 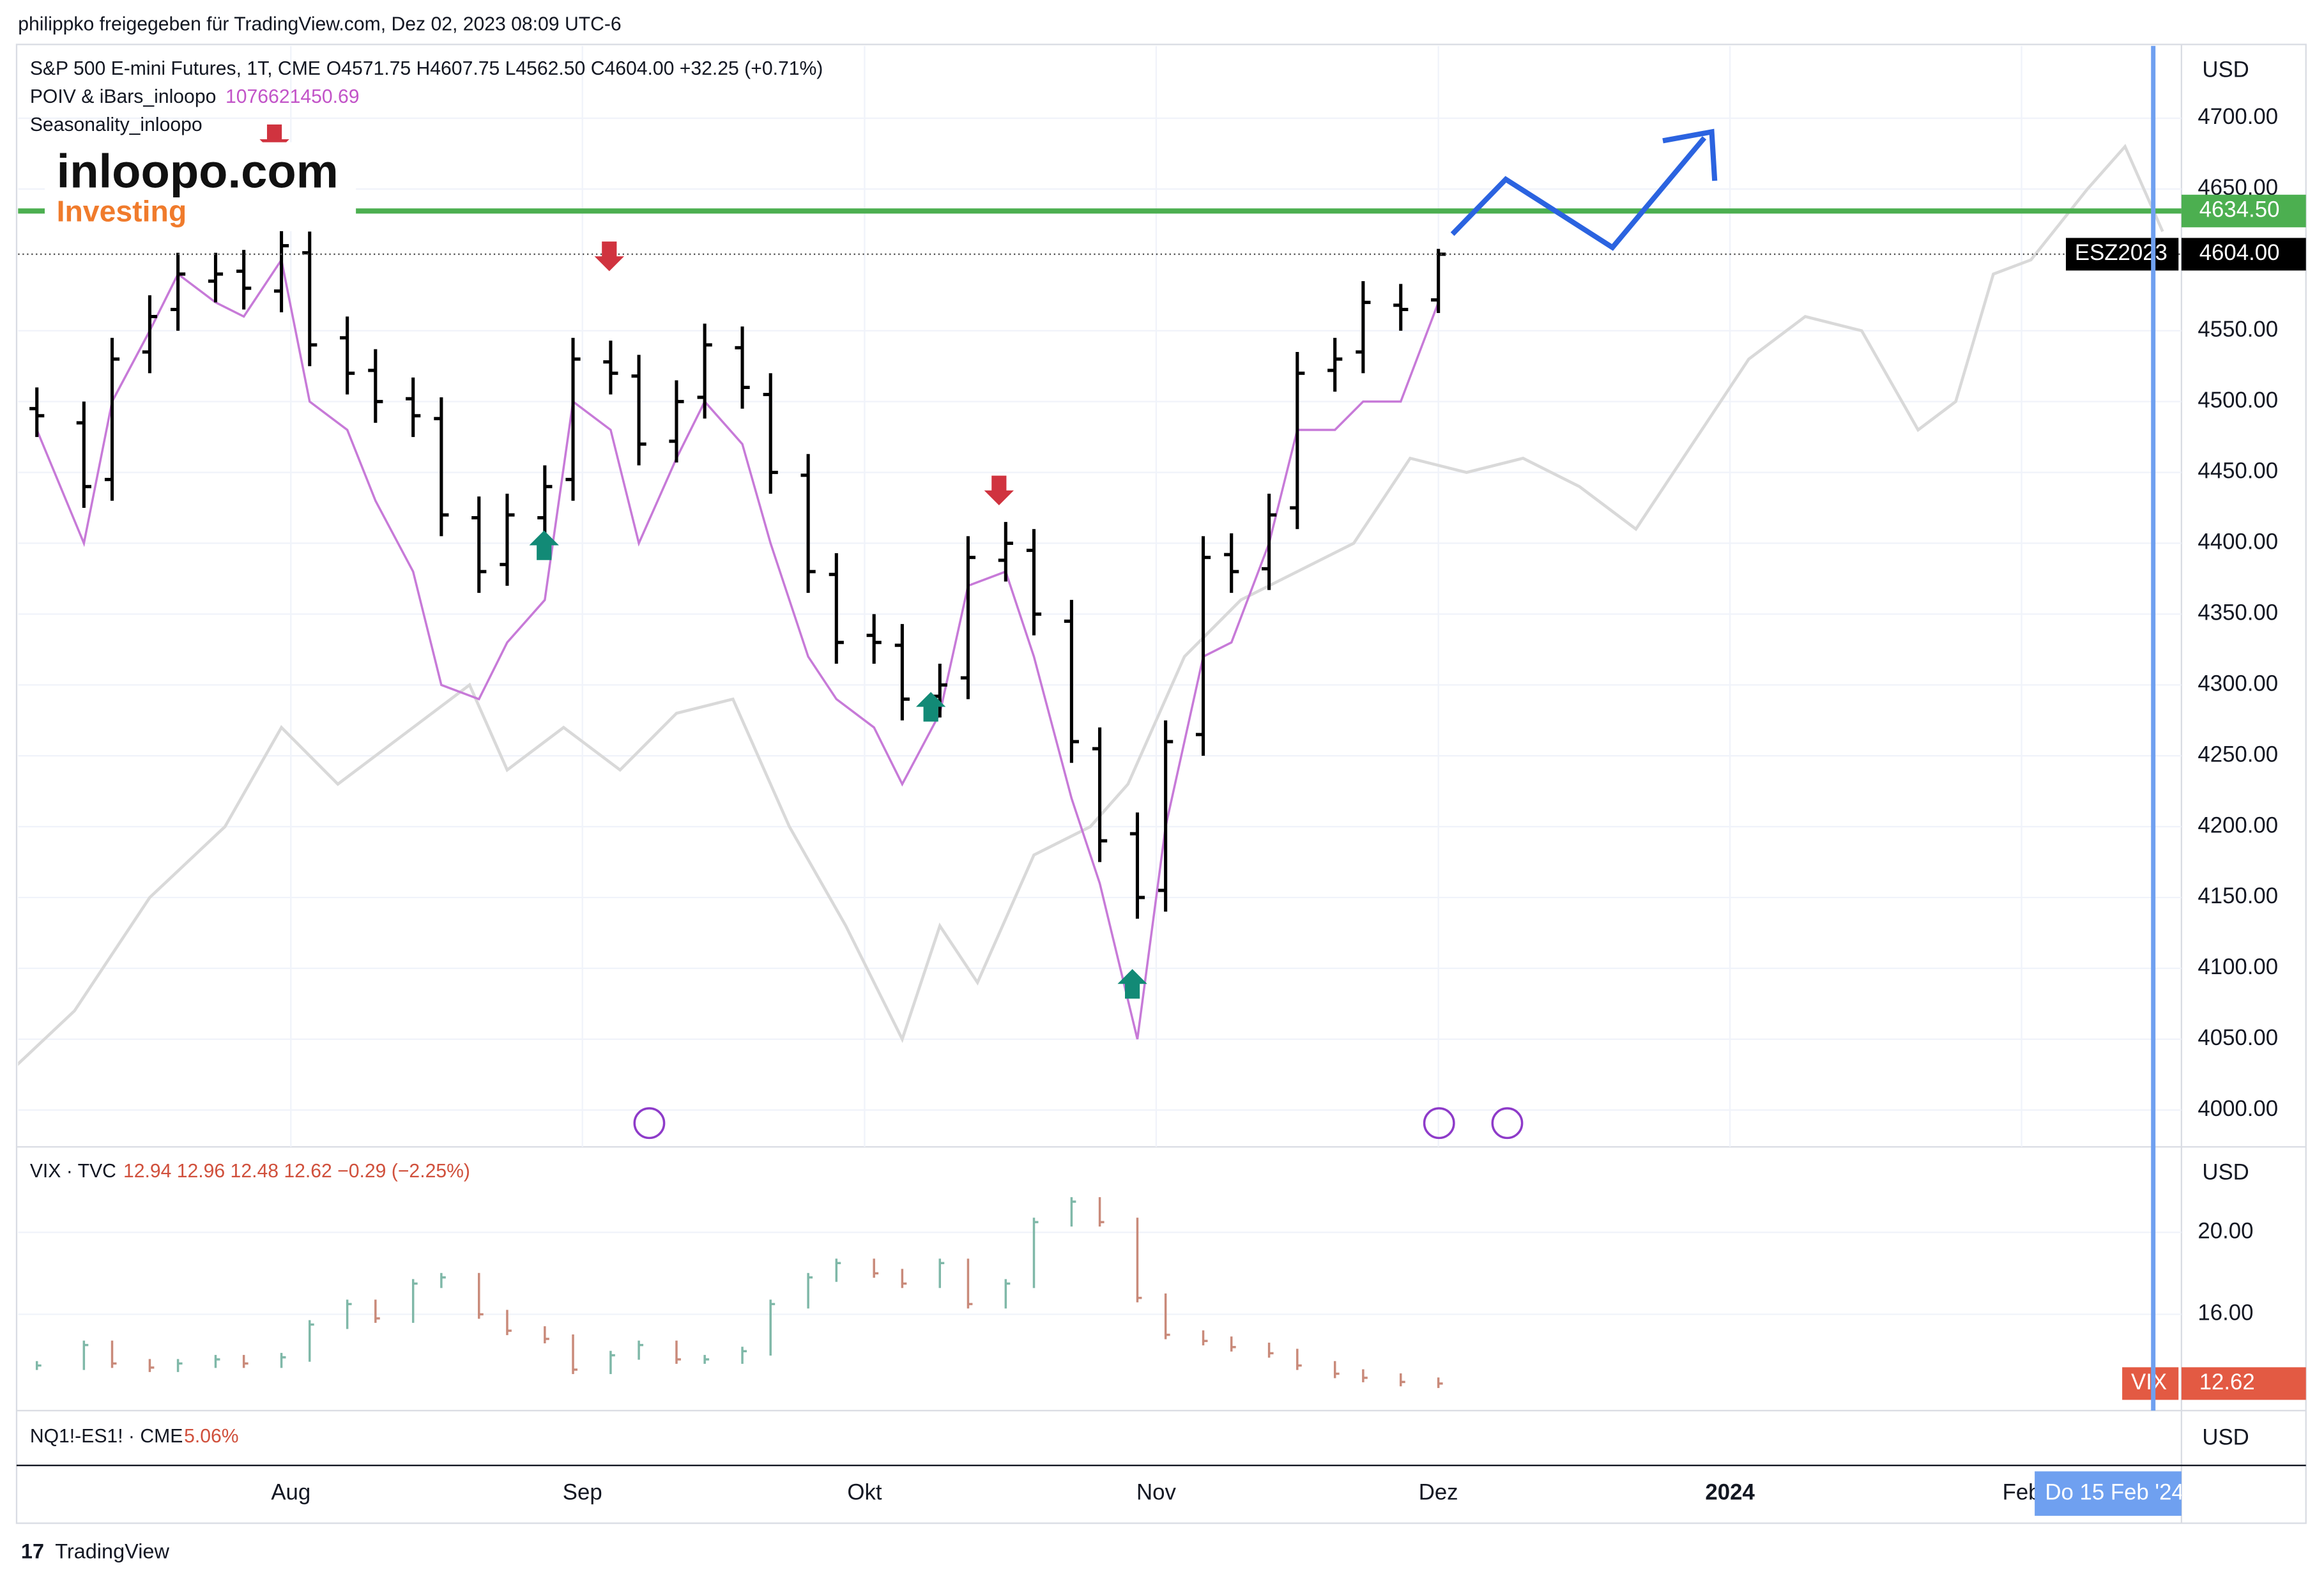 What do you see at coordinates (2238, 542) in the screenshot?
I see `y-tick-label: 4400.00` at bounding box center [2238, 542].